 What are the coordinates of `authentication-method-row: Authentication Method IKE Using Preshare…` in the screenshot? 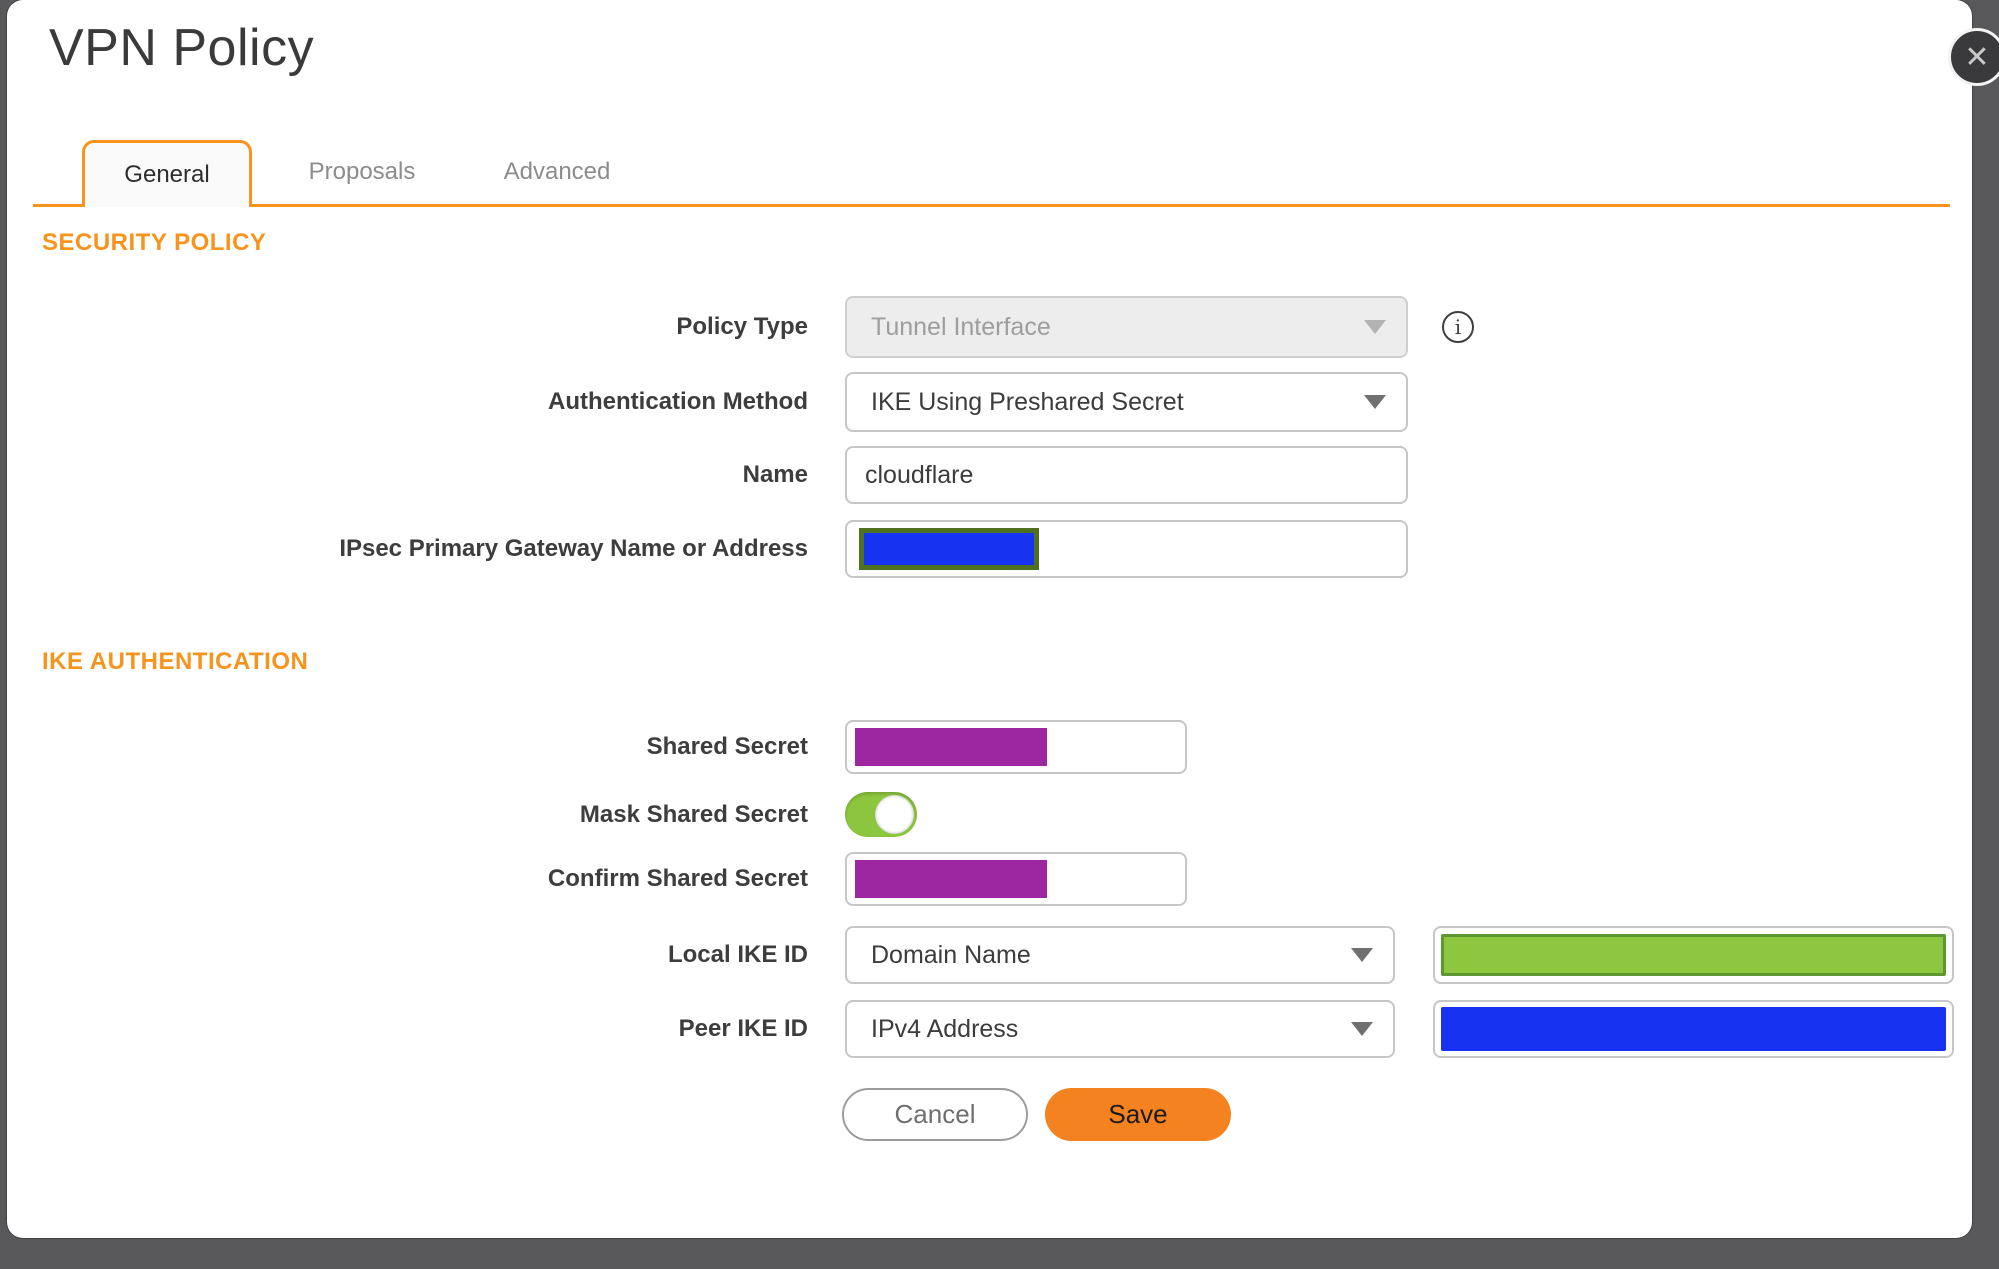 It's located at (1007, 402).